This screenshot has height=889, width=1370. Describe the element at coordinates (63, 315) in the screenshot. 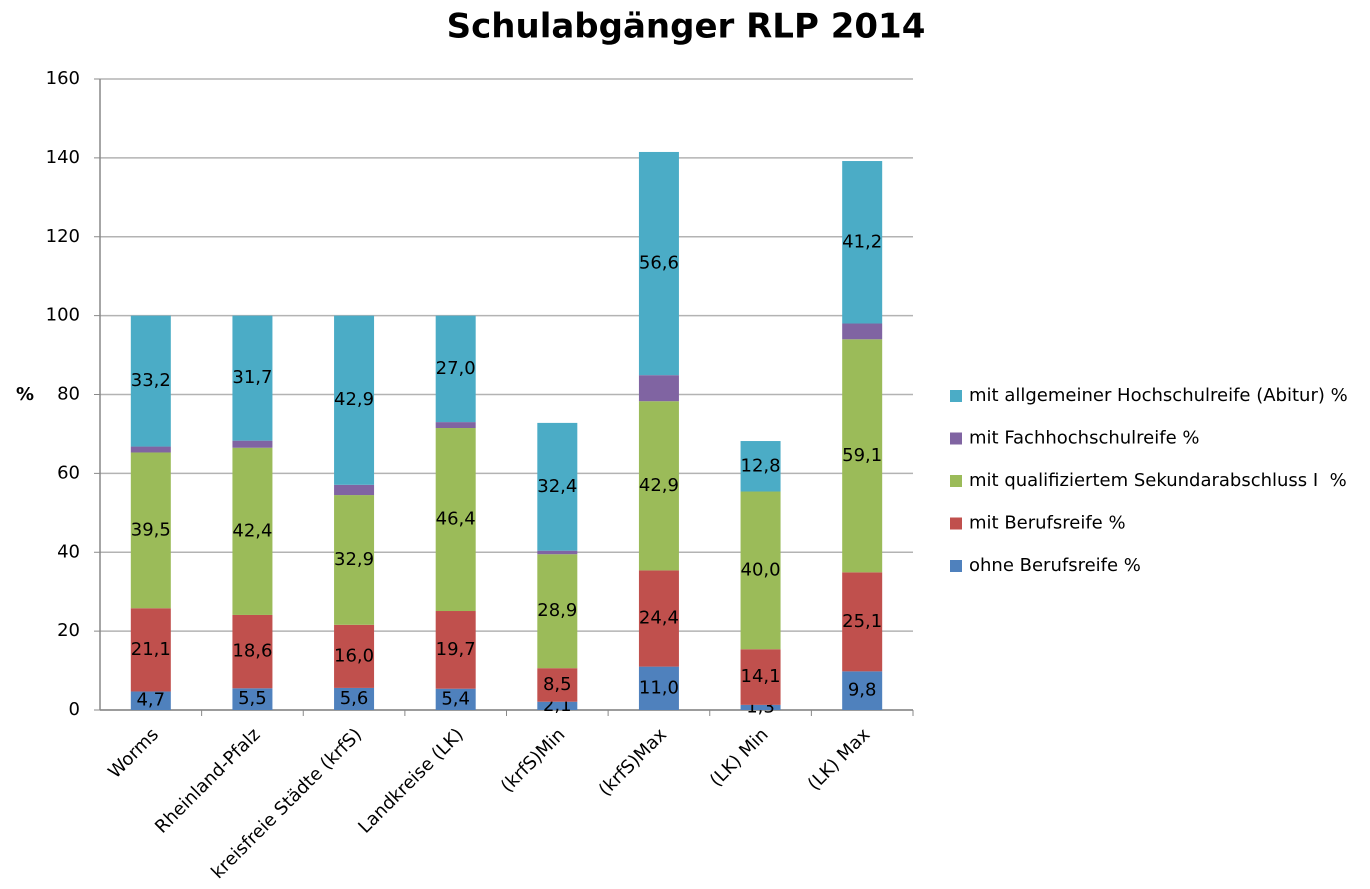

I see `y-tick-label: 100` at that location.